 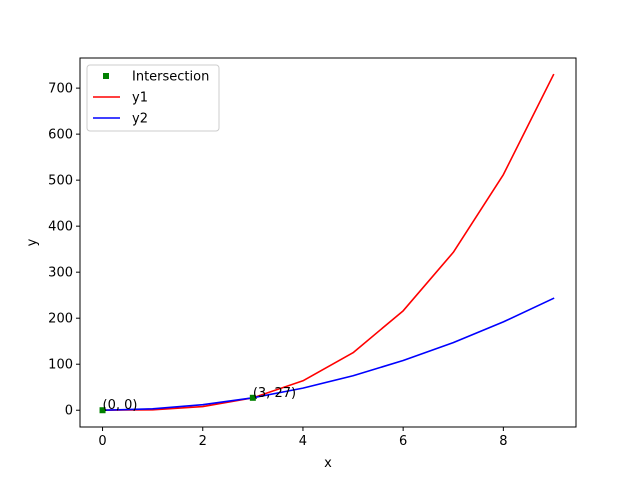 I want to click on y-tick-label: 200, so click(x=60, y=319).